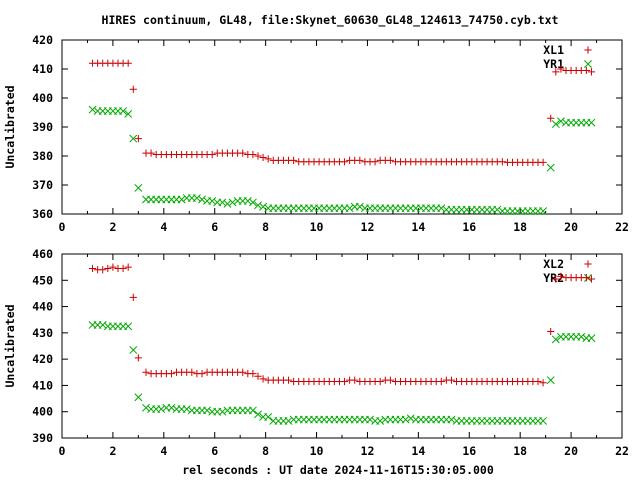  I want to click on y-tick-label: 420, so click(42, 40).